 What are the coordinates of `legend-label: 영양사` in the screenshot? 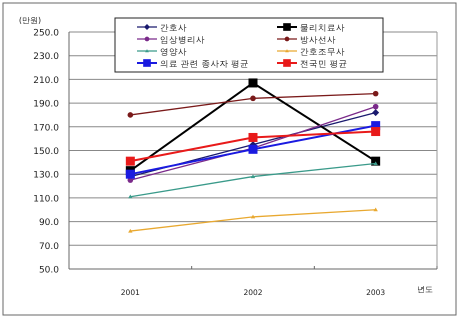 It's located at (173, 53).